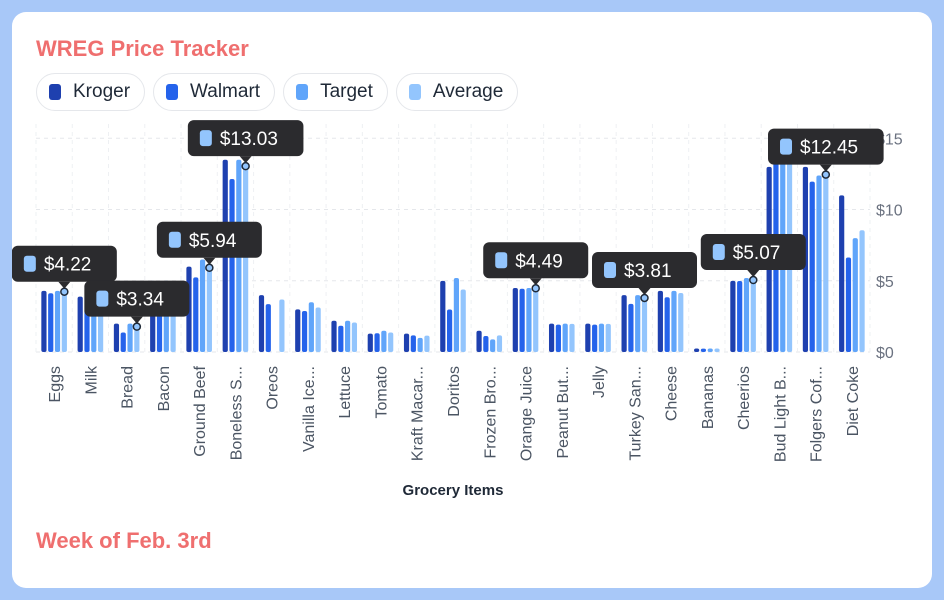 This screenshot has height=600, width=944. What do you see at coordinates (200, 410) in the screenshot?
I see `x-tick-label: Ground Beef` at bounding box center [200, 410].